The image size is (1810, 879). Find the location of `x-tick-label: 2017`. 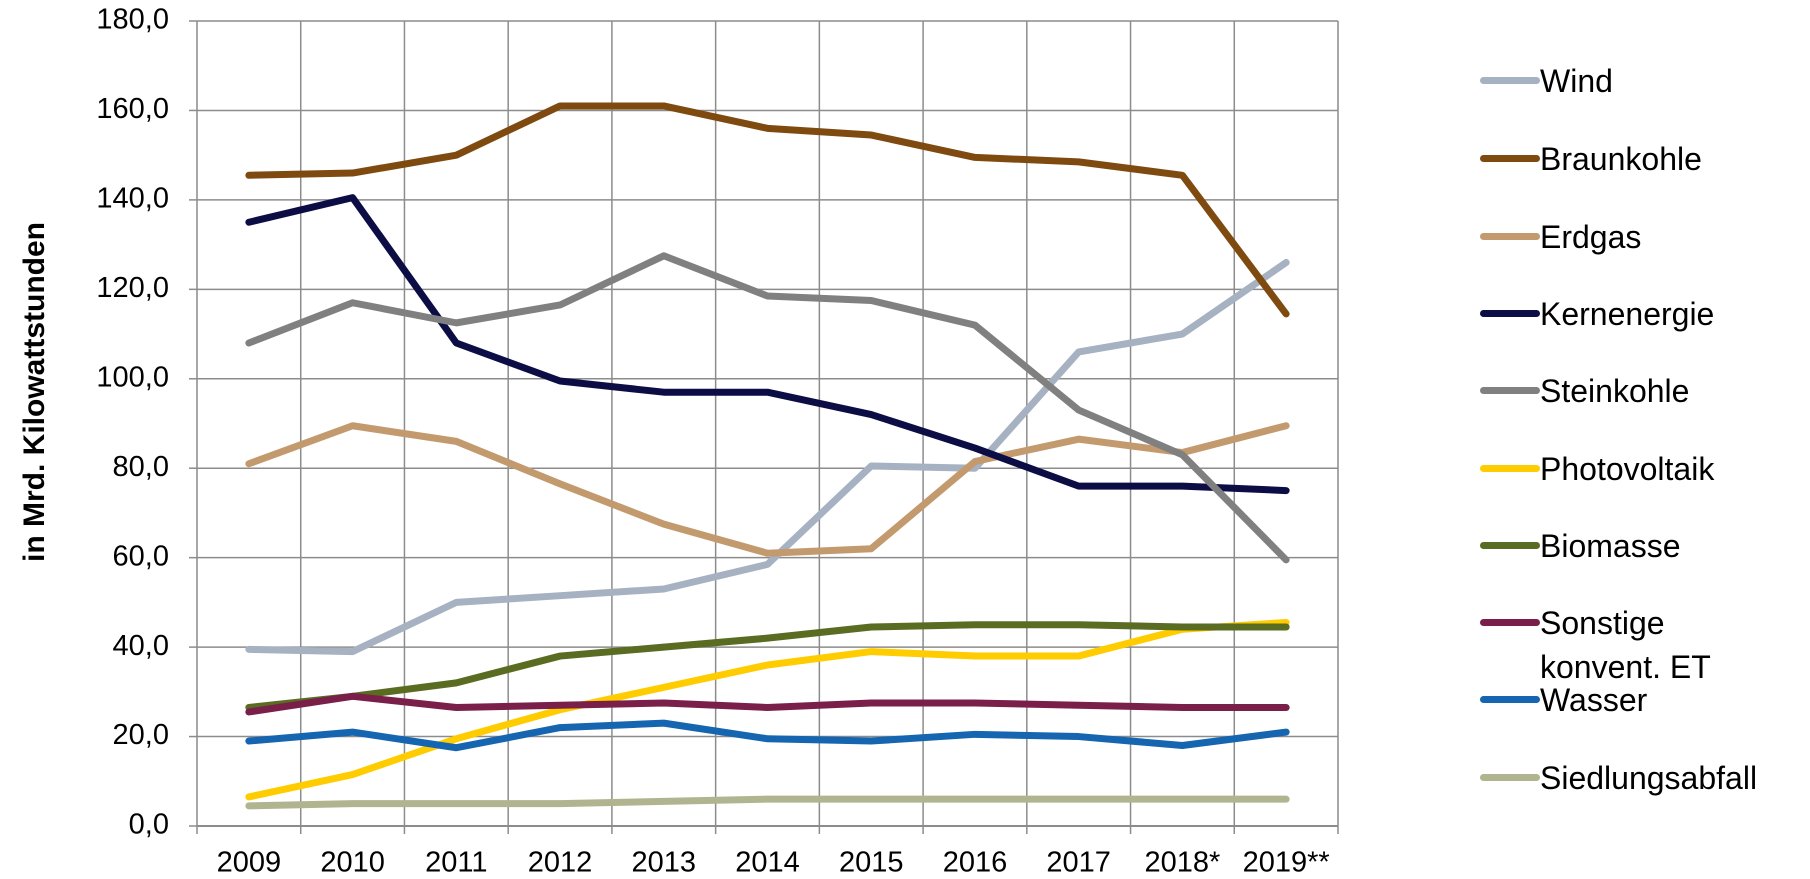

x-tick-label: 2017 is located at coordinates (1078, 863).